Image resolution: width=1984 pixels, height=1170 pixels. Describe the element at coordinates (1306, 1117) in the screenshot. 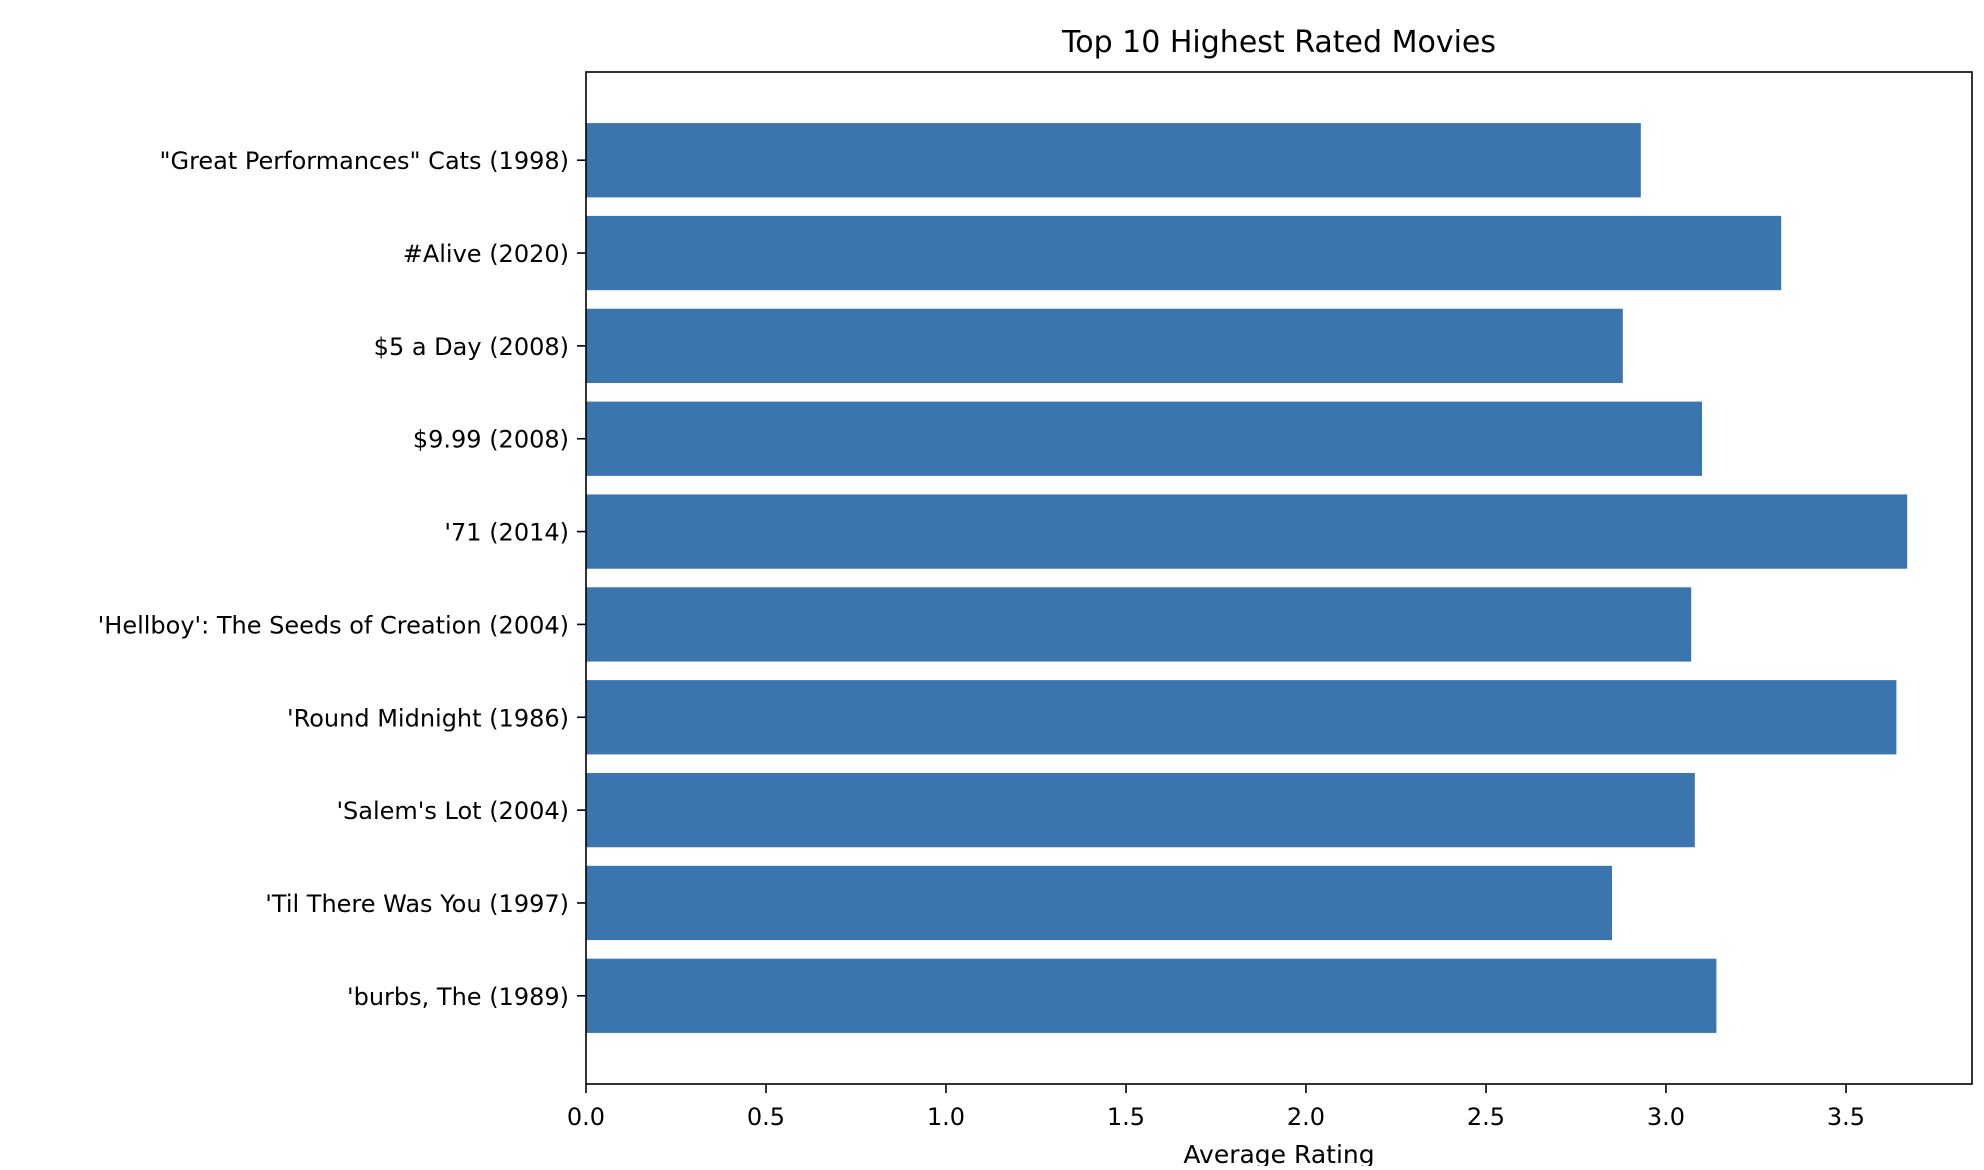

I see `x-tick-label: 2.0` at that location.